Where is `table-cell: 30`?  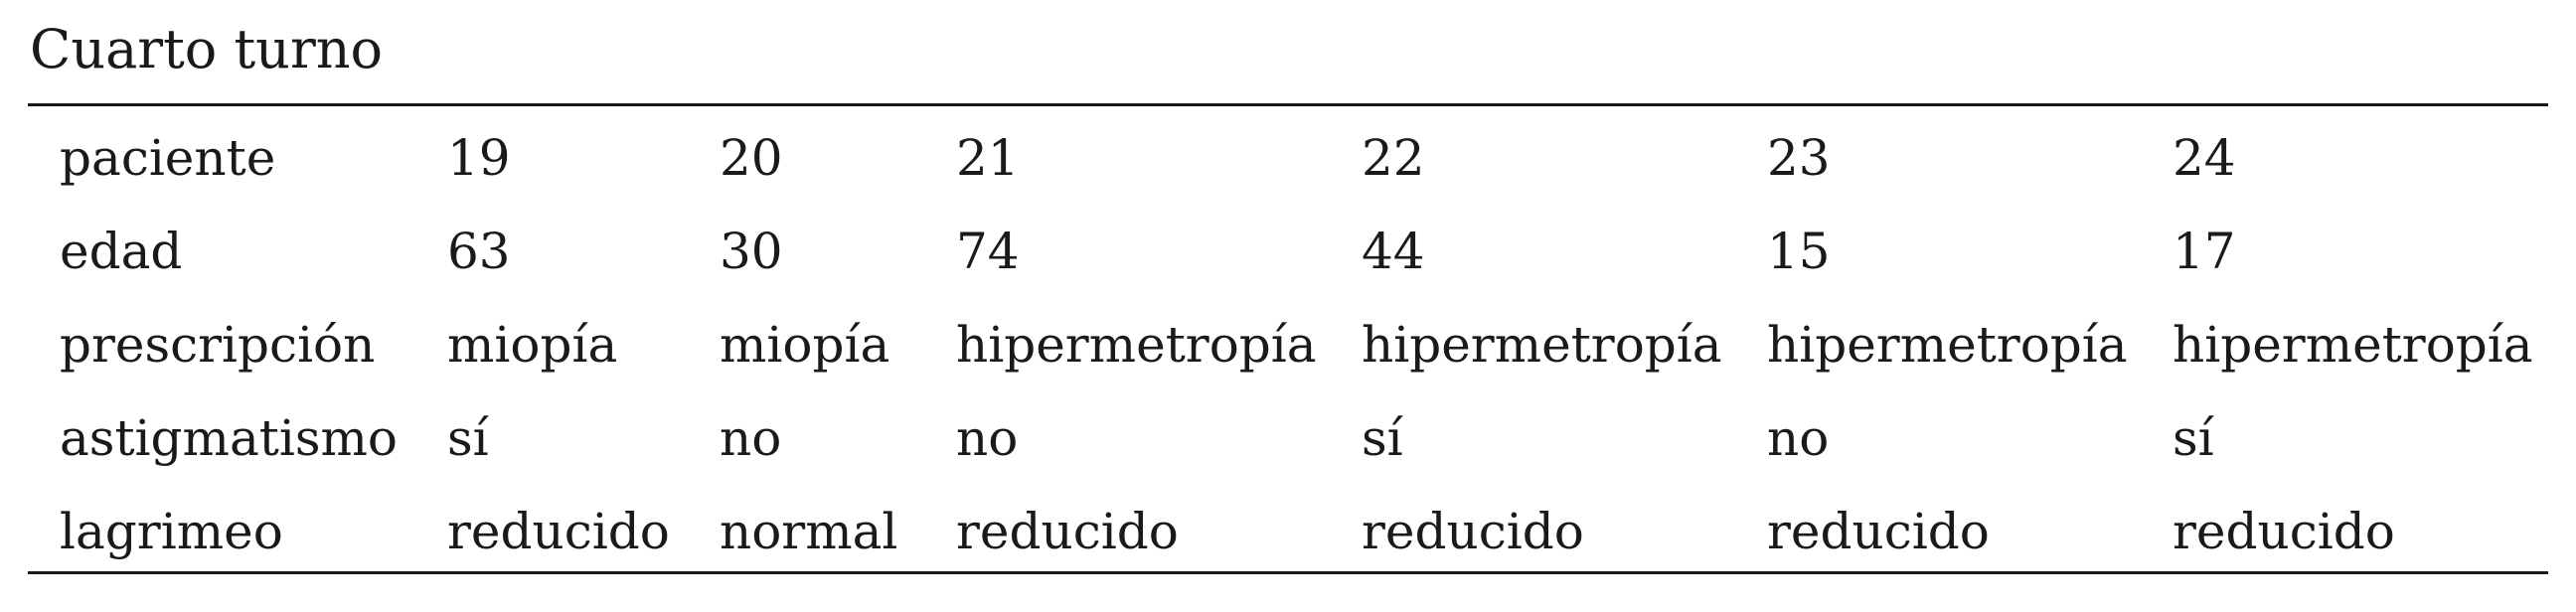
table-cell: 30 is located at coordinates (751, 251).